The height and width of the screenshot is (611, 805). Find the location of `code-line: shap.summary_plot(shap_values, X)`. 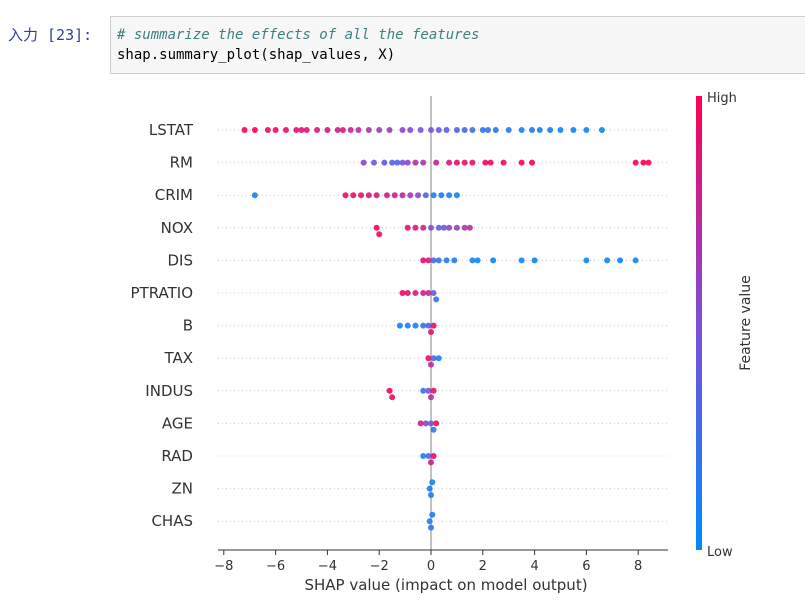

code-line: shap.summary_plot(shap_values, X) is located at coordinates (256, 55).